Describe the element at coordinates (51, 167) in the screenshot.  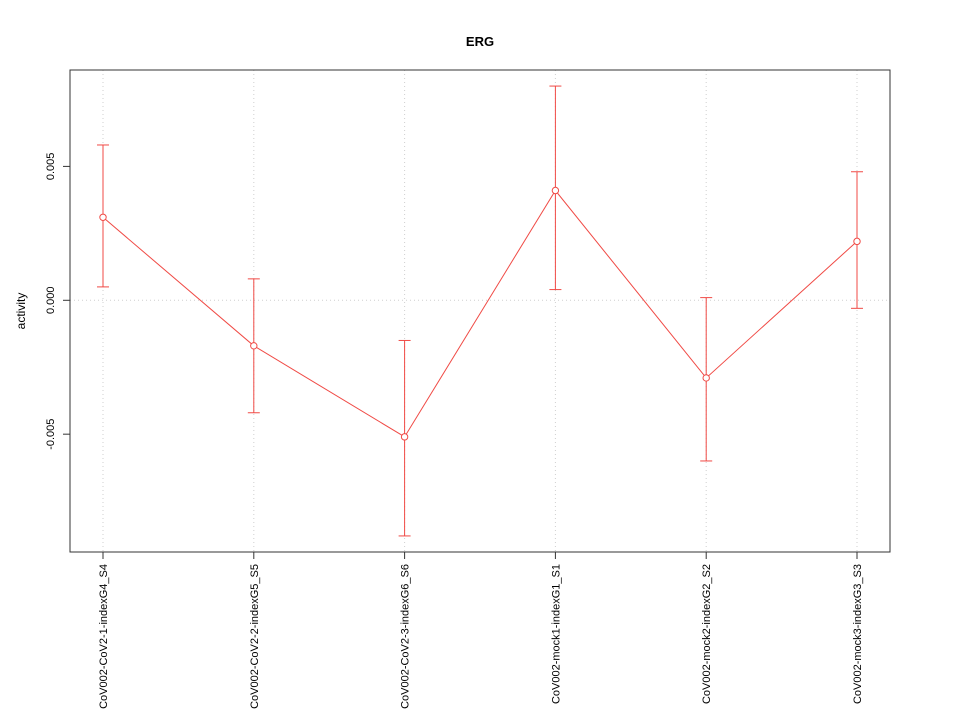
I see `y-tick-label: 0.005` at that location.